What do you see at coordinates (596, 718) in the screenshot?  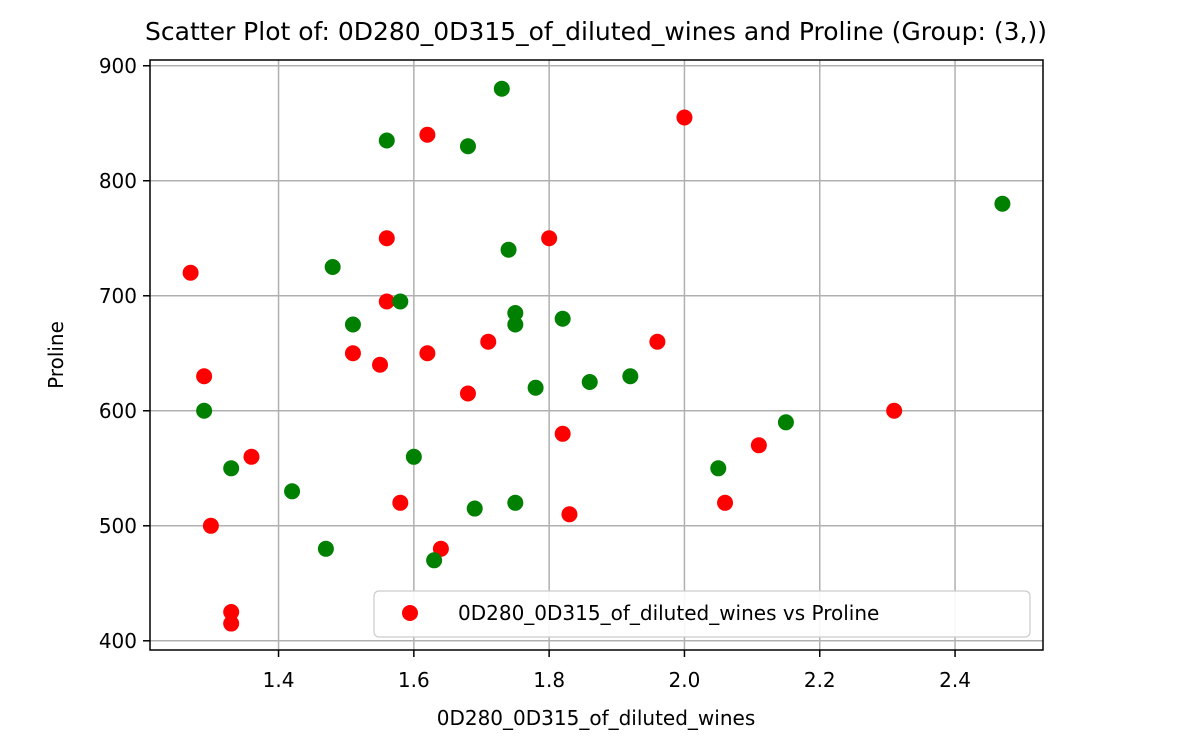 I see `x-axis-label: 0D280_0D315_of_diluted_wines` at bounding box center [596, 718].